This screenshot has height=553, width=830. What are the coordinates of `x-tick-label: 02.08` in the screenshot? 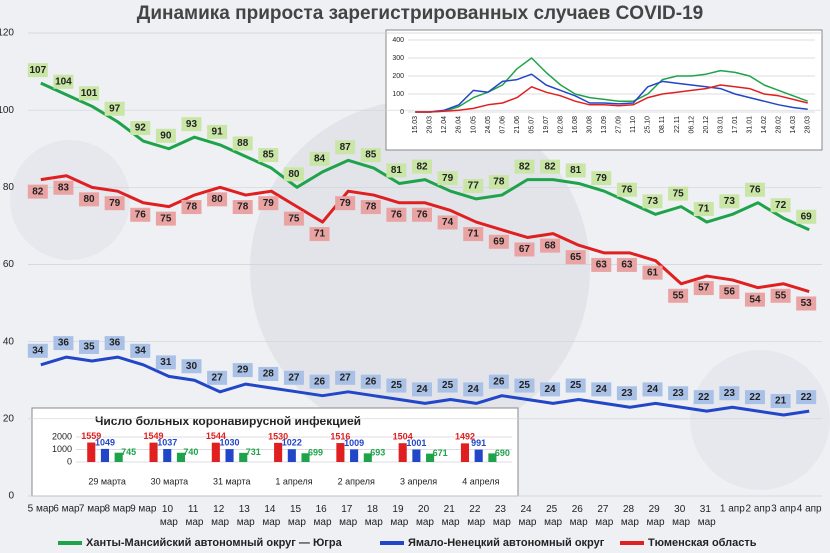 It's located at (560, 125).